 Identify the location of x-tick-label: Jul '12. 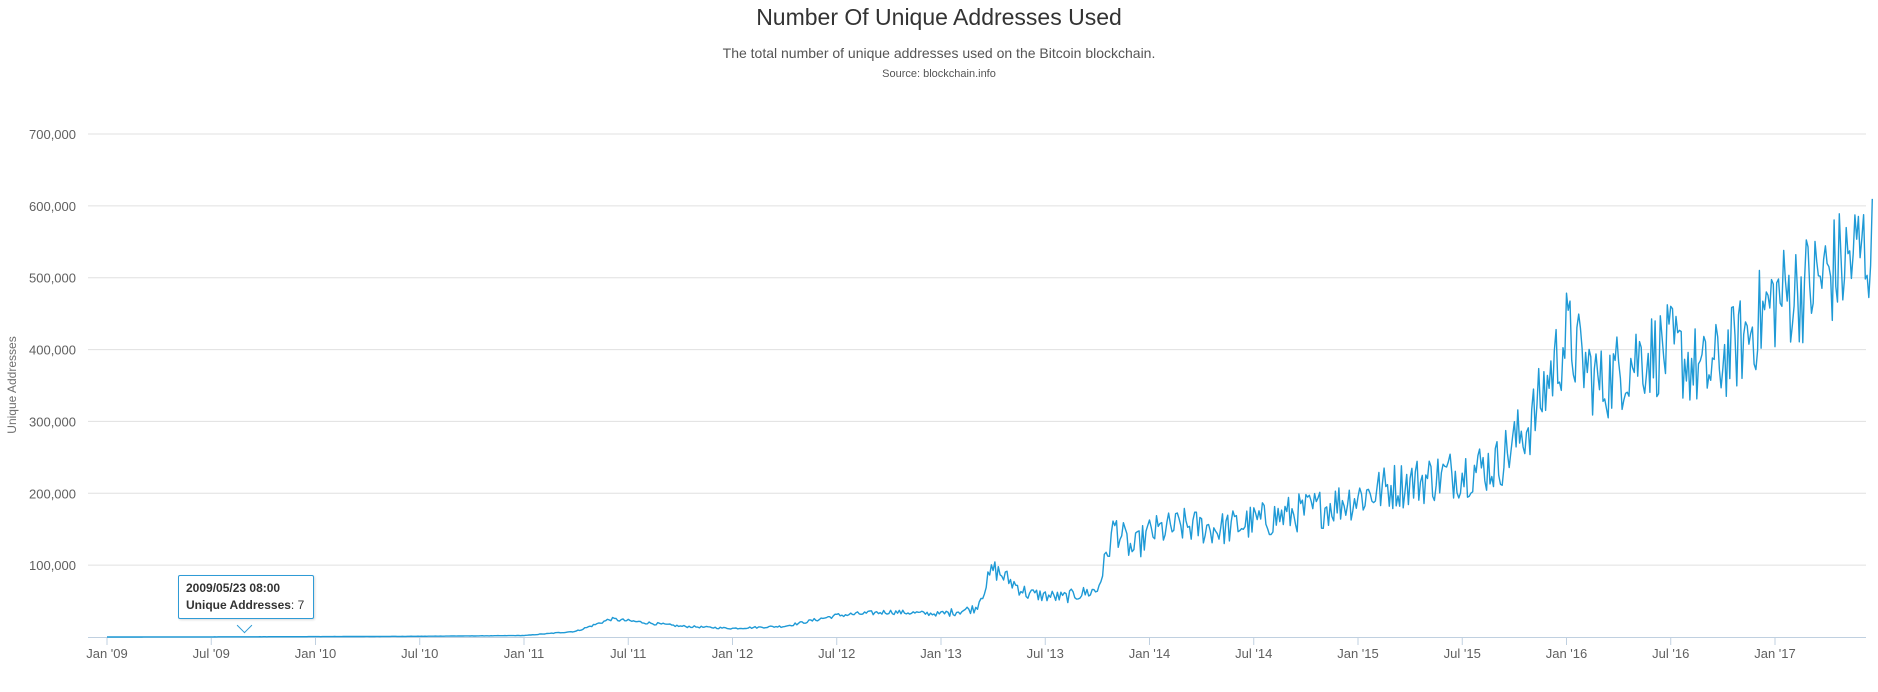
(836, 653).